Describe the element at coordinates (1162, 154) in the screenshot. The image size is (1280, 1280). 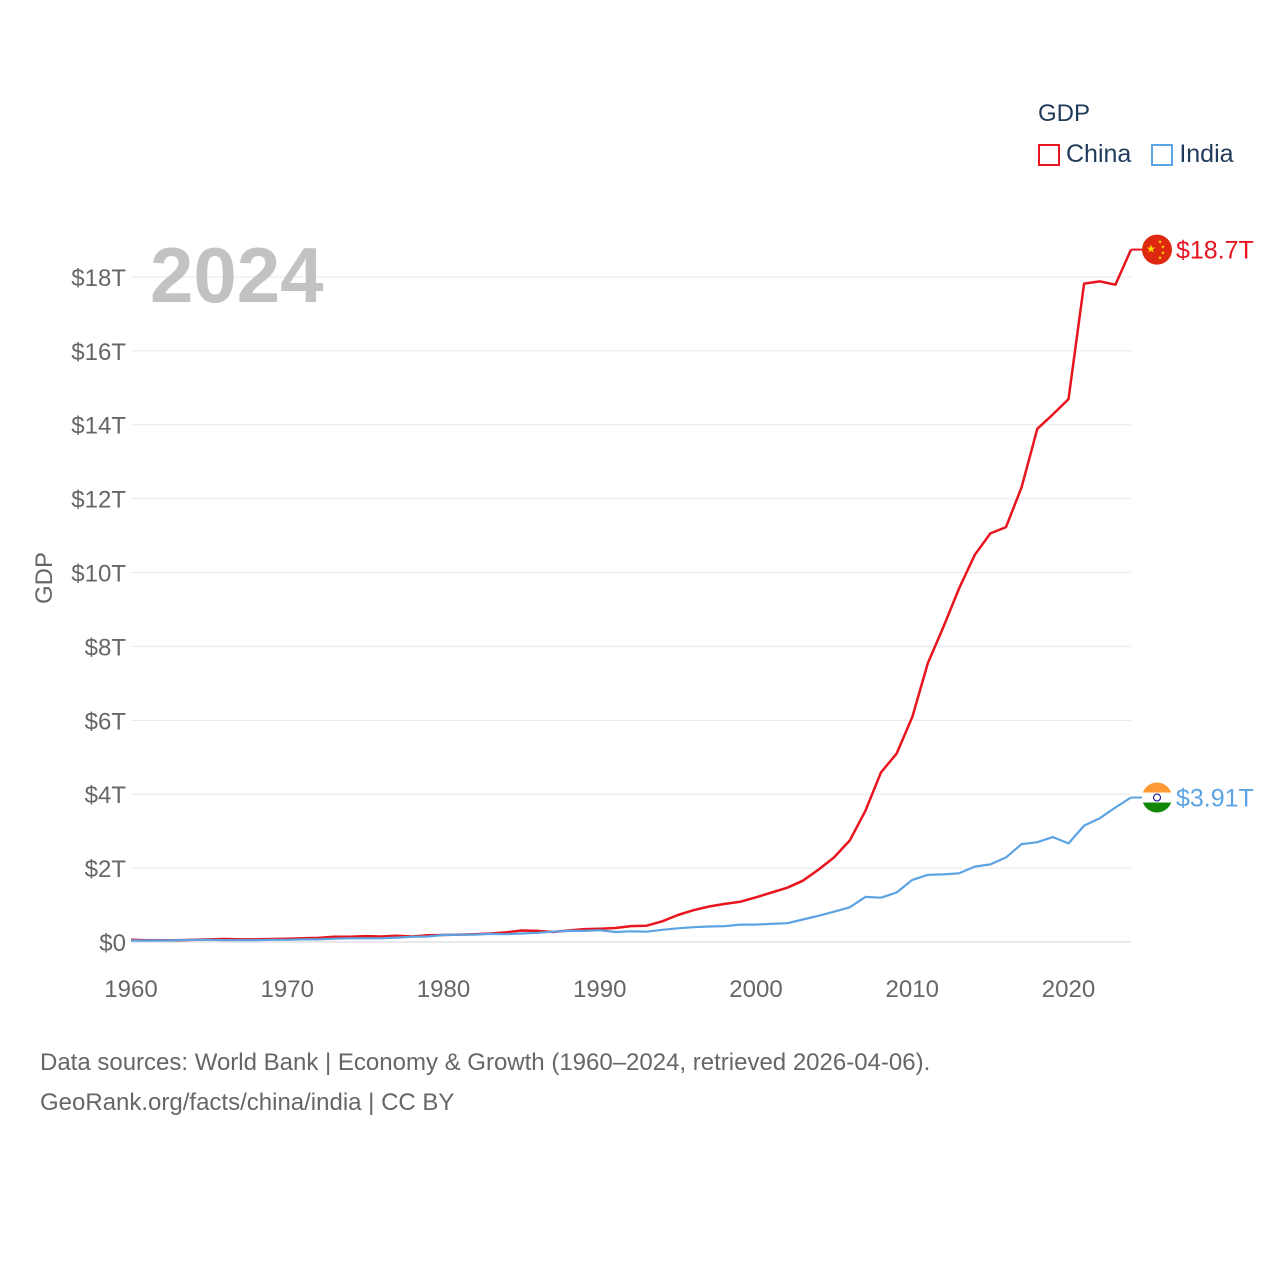
I see `legend-swatch-india` at that location.